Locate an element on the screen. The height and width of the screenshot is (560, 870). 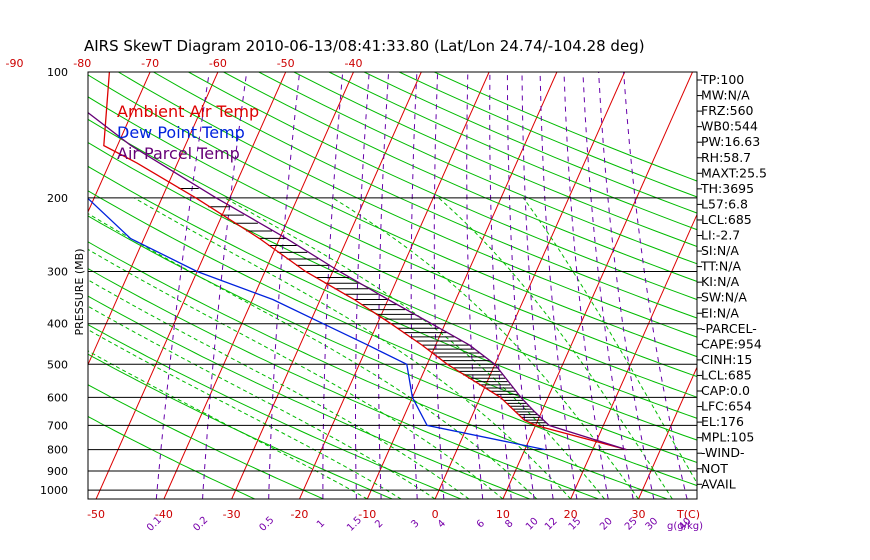
mixing-ratio-tick-label: 6 is located at coordinates (481, 524).